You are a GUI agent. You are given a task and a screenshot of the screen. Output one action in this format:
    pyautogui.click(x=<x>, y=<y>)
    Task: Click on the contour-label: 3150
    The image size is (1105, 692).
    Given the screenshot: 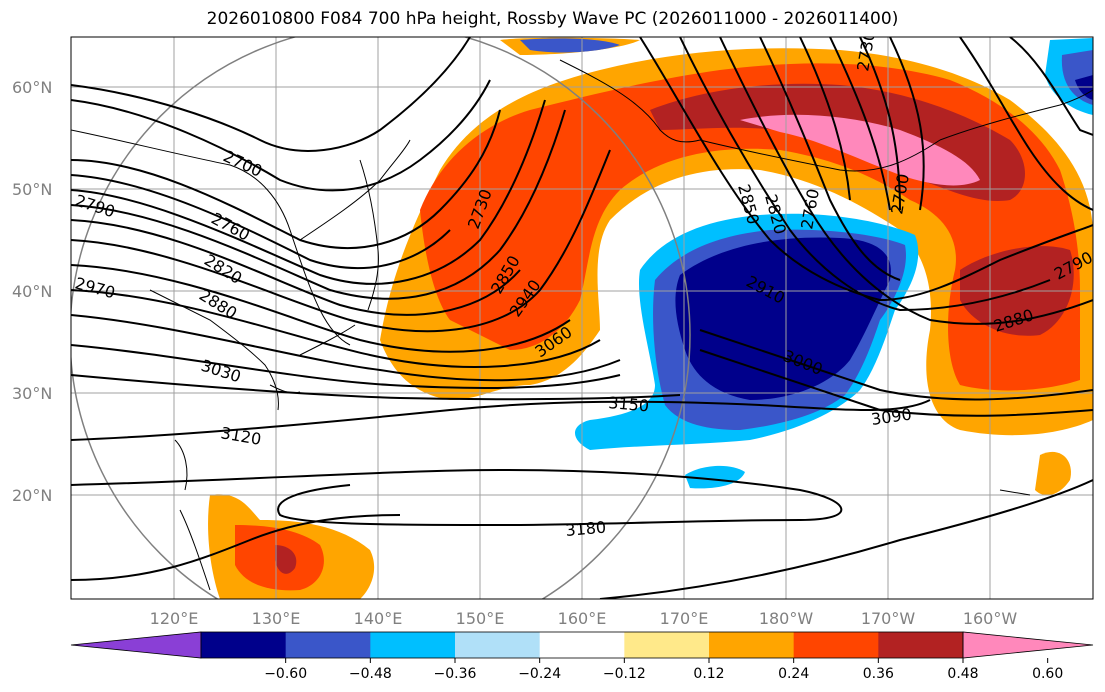 What is the action you would take?
    pyautogui.click(x=629, y=404)
    